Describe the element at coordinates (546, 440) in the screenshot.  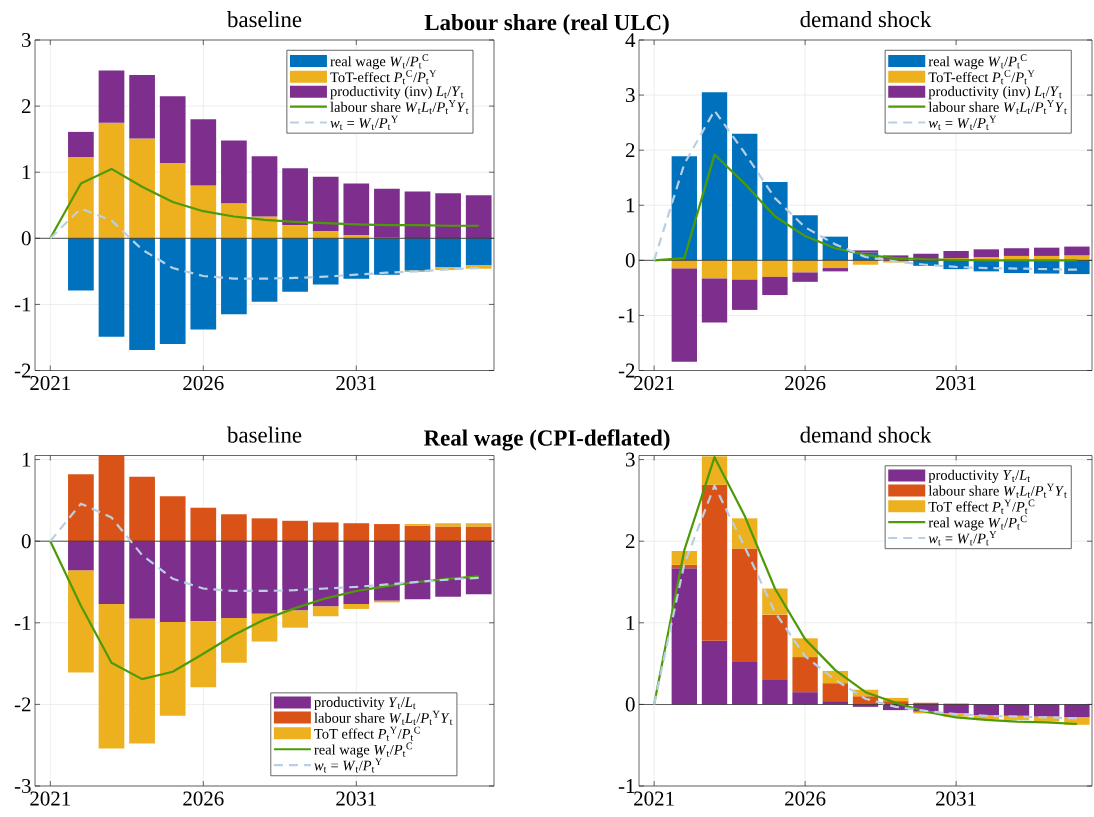
I see `text: Real wage (CPI-deflated)` at that location.